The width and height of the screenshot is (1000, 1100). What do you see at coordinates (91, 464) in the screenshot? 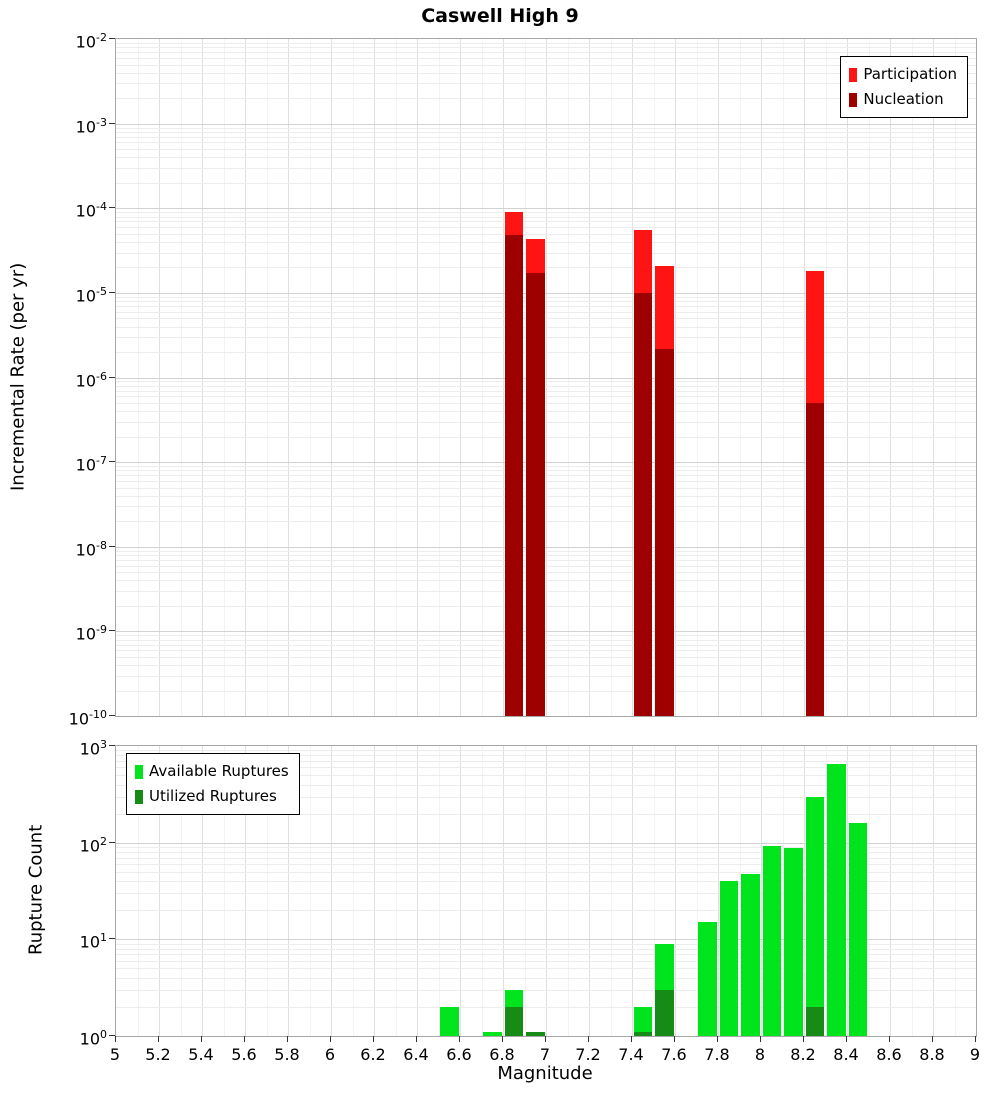
I see `y-tick-label: 10⁻⁷` at bounding box center [91, 464].